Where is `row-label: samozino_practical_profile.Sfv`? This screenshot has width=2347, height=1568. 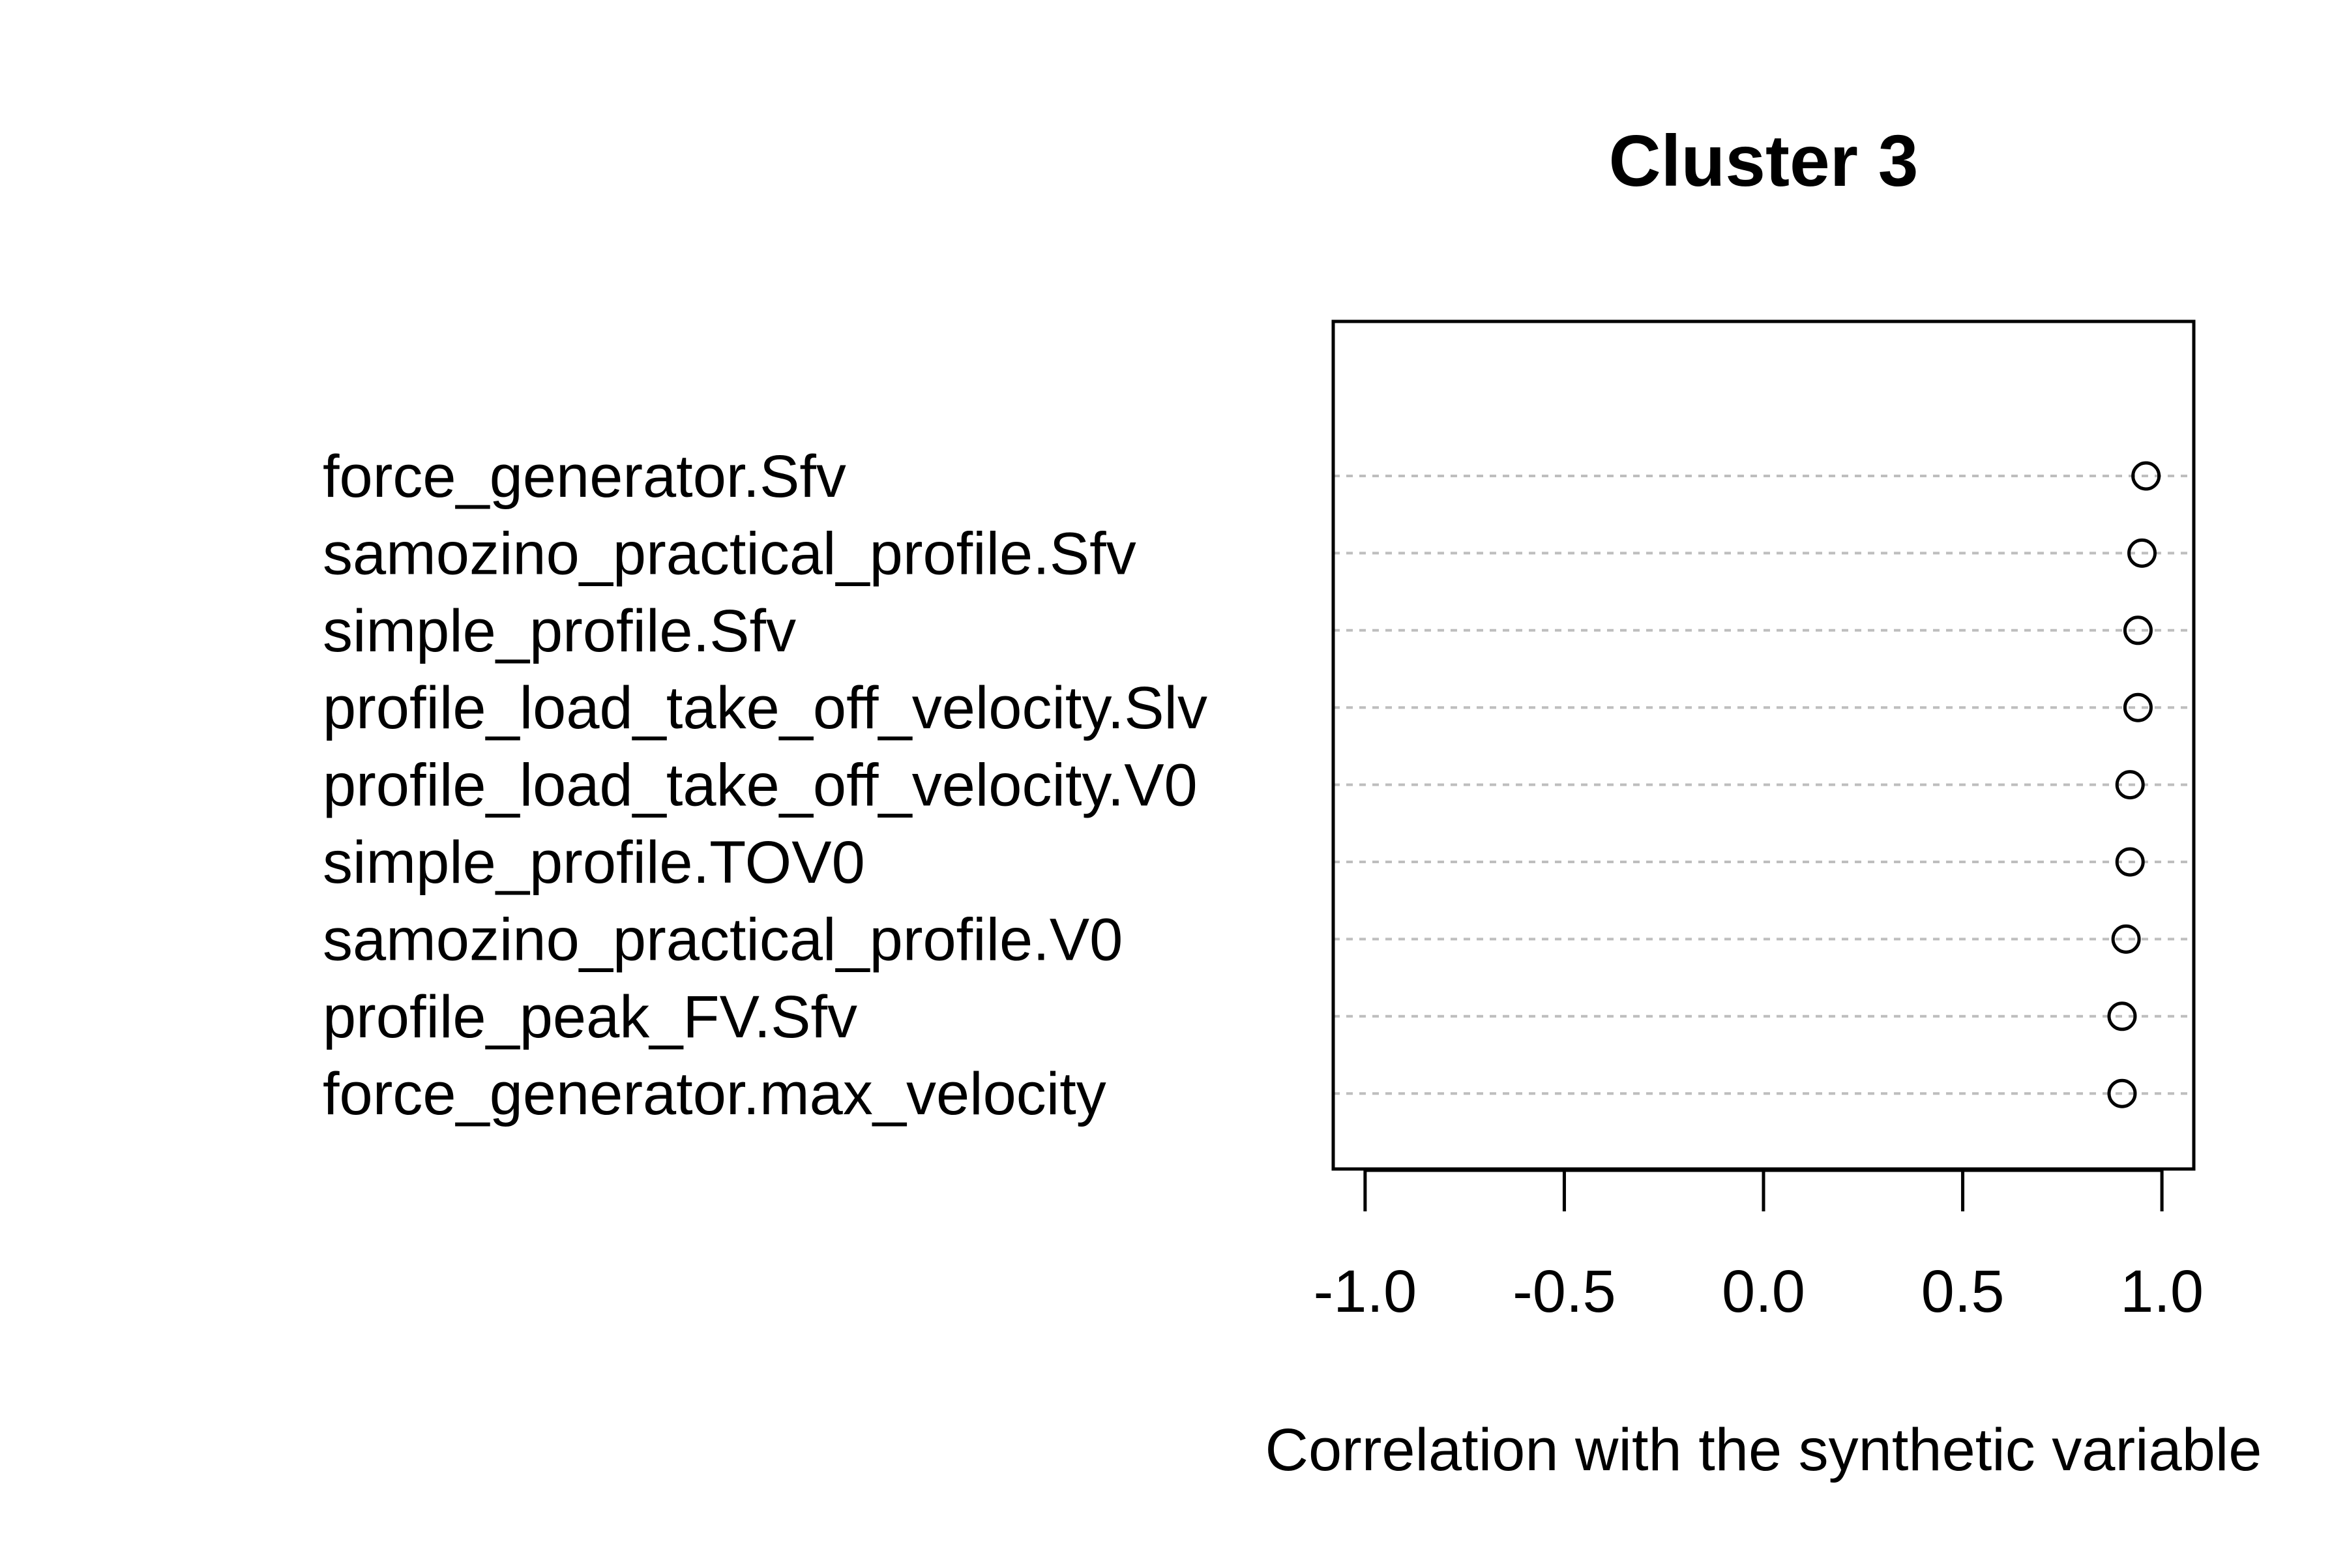
row-label: samozino_practical_profile.Sfv is located at coordinates (729, 554).